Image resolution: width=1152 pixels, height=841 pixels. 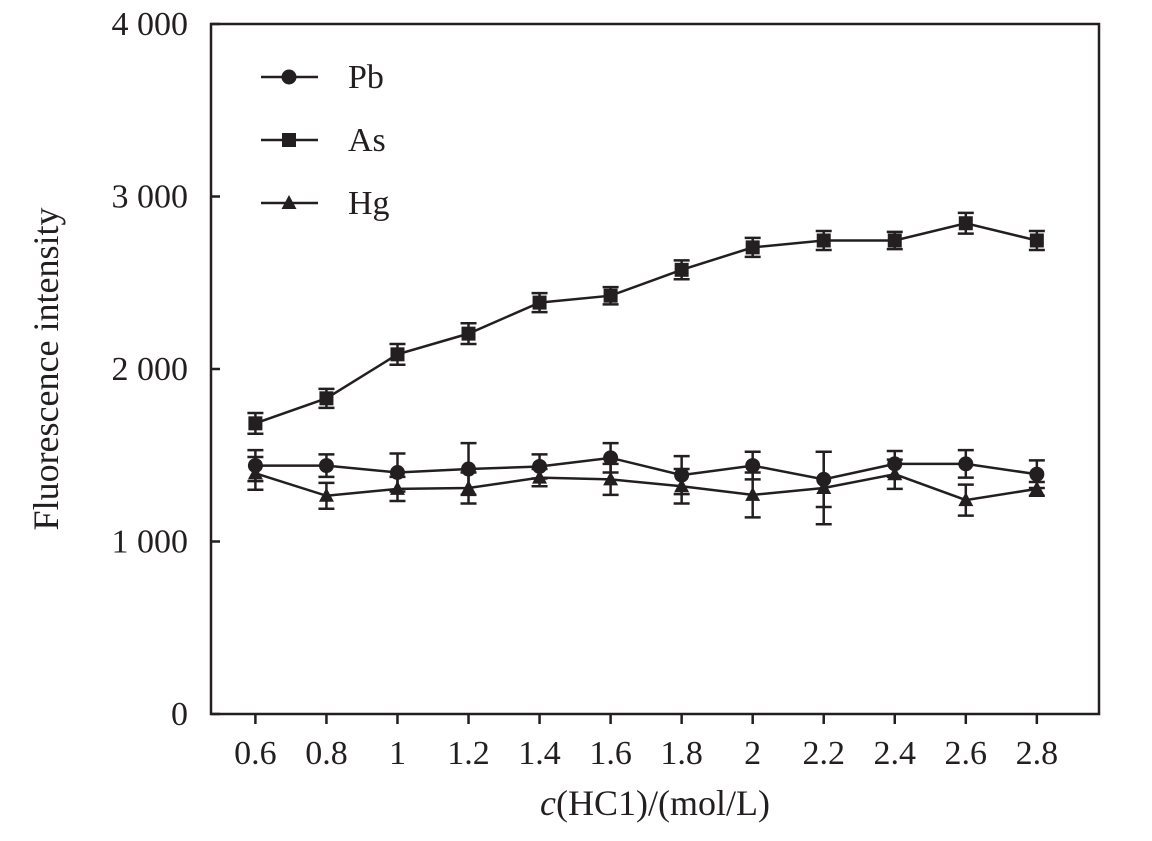 What do you see at coordinates (646, 468) in the screenshot?
I see `series-line-pb` at bounding box center [646, 468].